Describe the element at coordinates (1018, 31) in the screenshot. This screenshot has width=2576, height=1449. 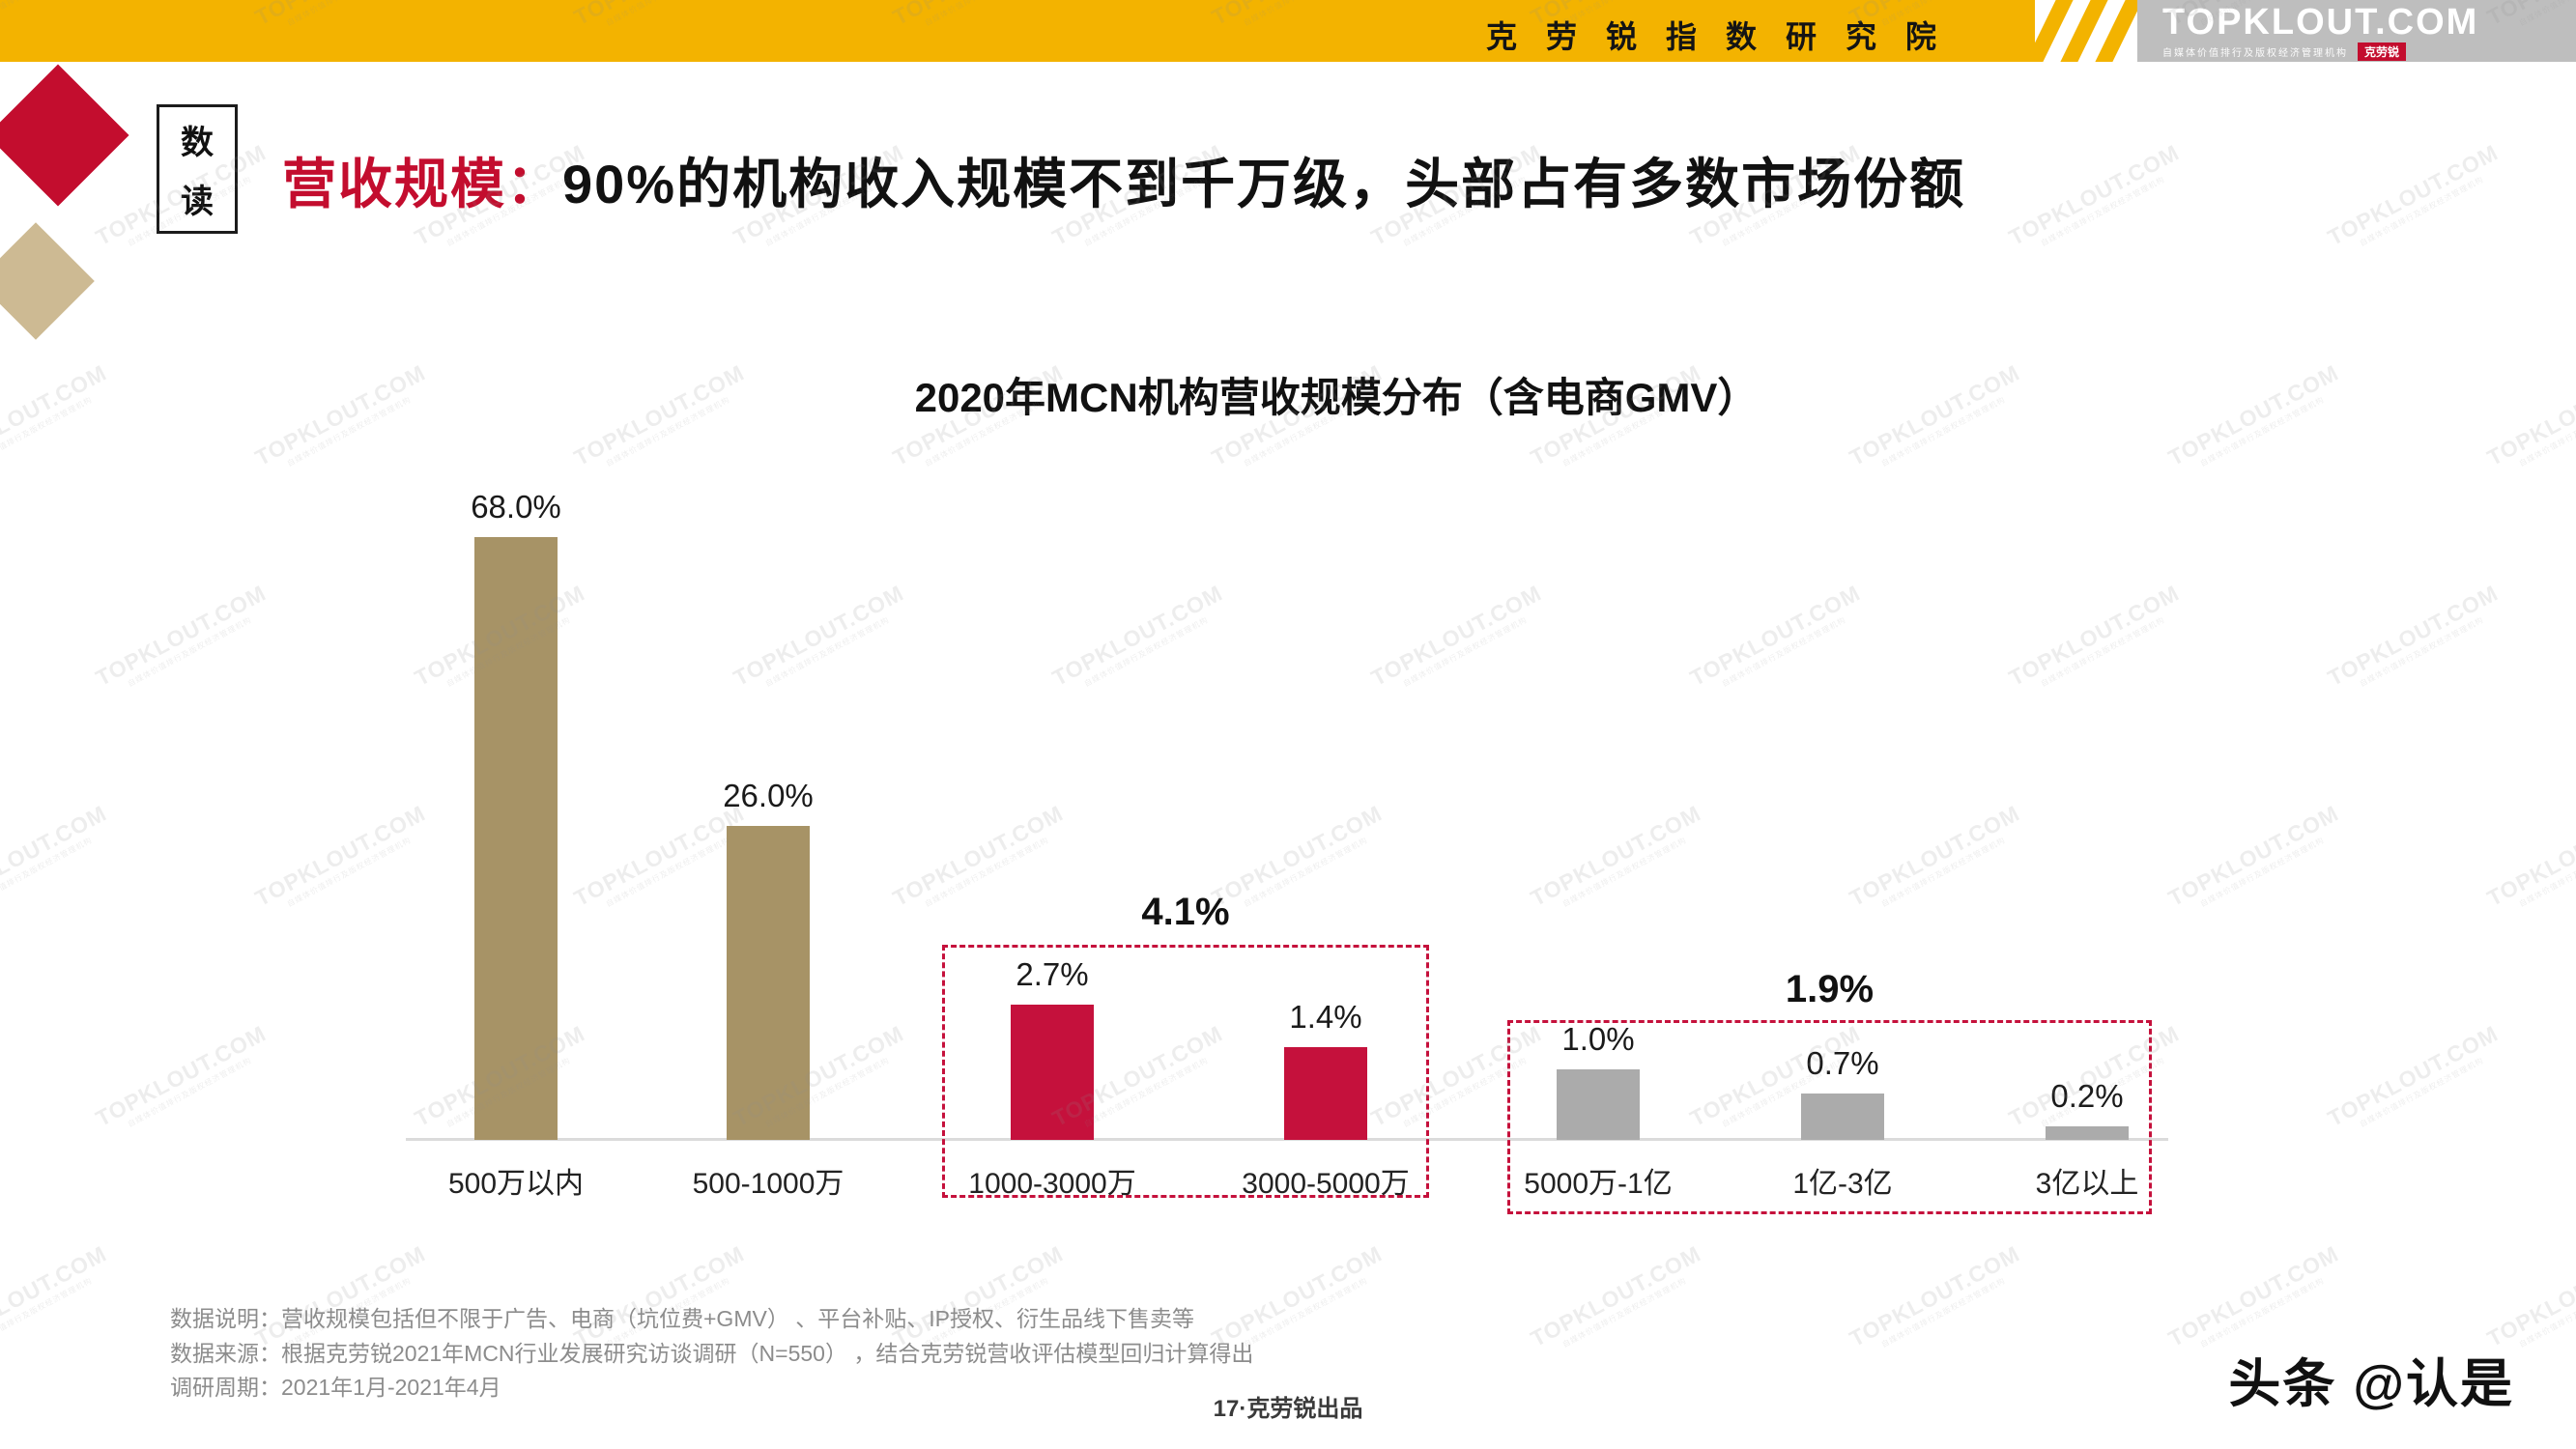
I see `top-bar-yellow-strip: 克劳锐指数研究院` at that location.